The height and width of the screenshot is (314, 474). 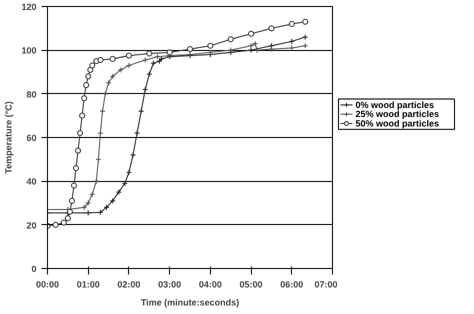 I want to click on y-tick-label: 20, so click(x=31, y=225).